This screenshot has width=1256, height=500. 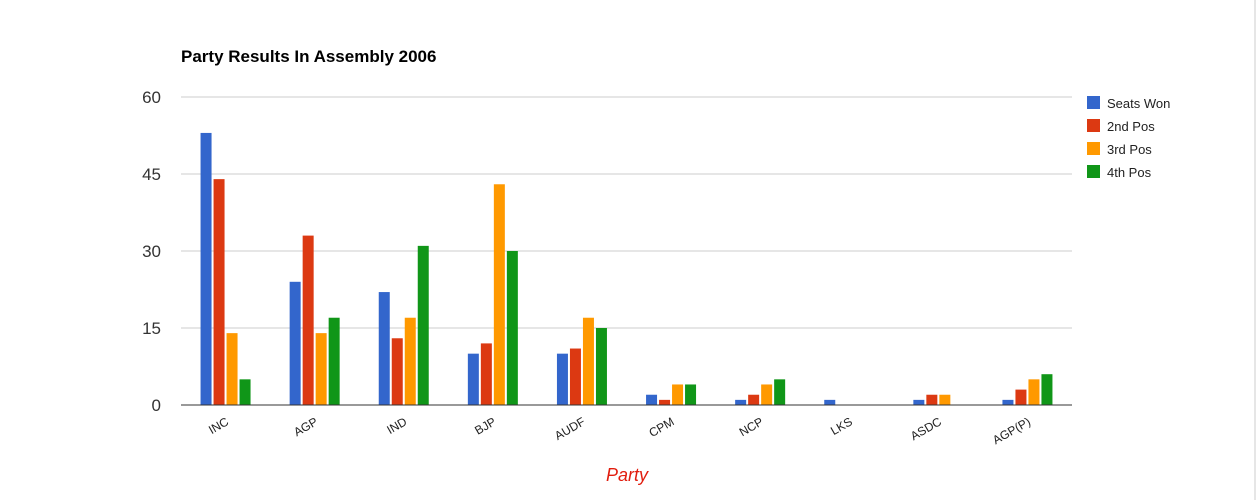 I want to click on bar-seats-won-ncp, so click(x=741, y=402).